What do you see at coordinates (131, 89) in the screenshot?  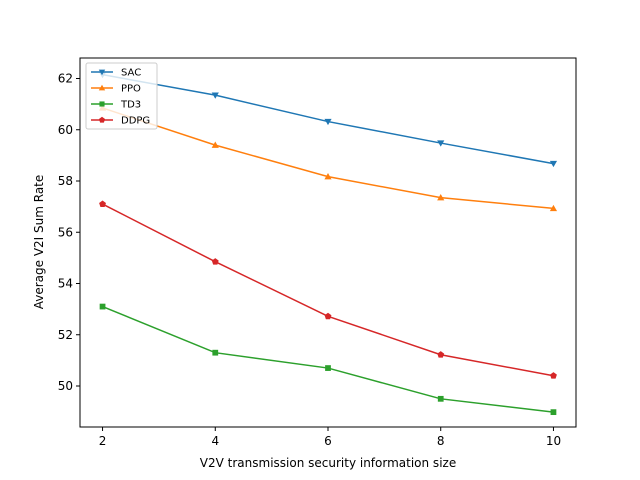 I see `legend-label-ppo: PPO` at bounding box center [131, 89].